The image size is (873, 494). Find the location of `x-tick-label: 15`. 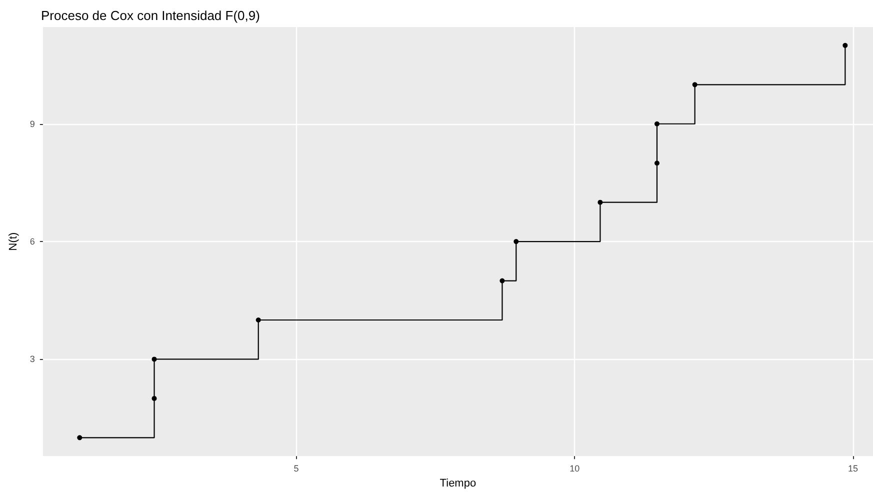

x-tick-label: 15 is located at coordinates (853, 469).